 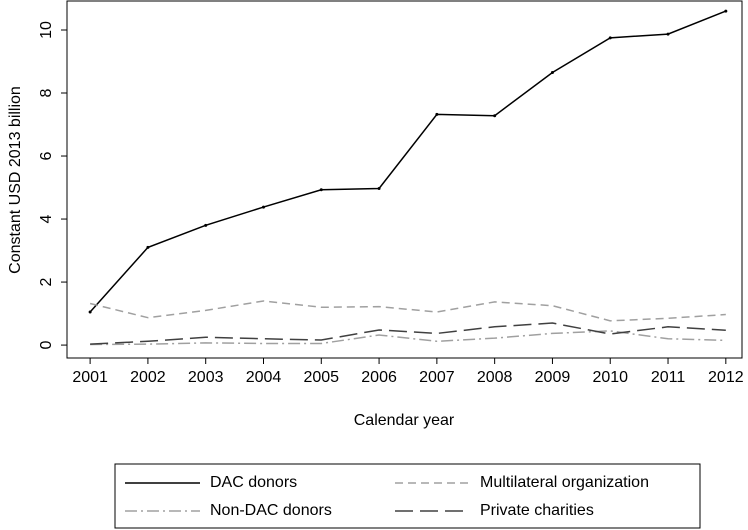 What do you see at coordinates (46, 30) in the screenshot?
I see `y-tick-label: 10` at bounding box center [46, 30].